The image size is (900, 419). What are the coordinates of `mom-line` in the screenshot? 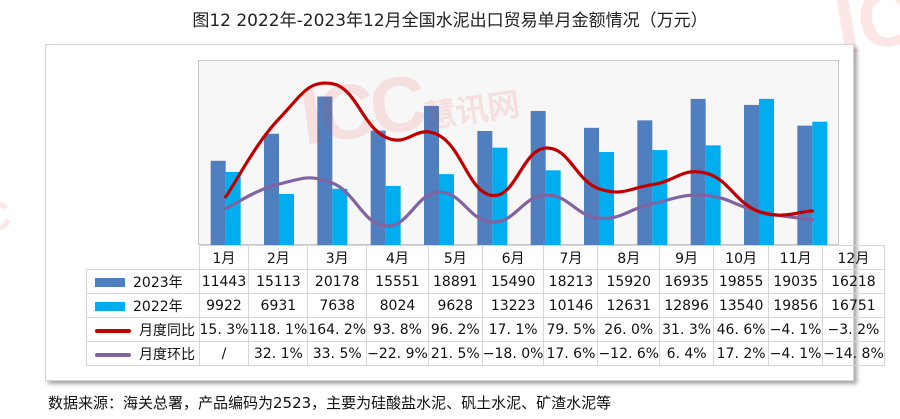 It's located at (519, 202).